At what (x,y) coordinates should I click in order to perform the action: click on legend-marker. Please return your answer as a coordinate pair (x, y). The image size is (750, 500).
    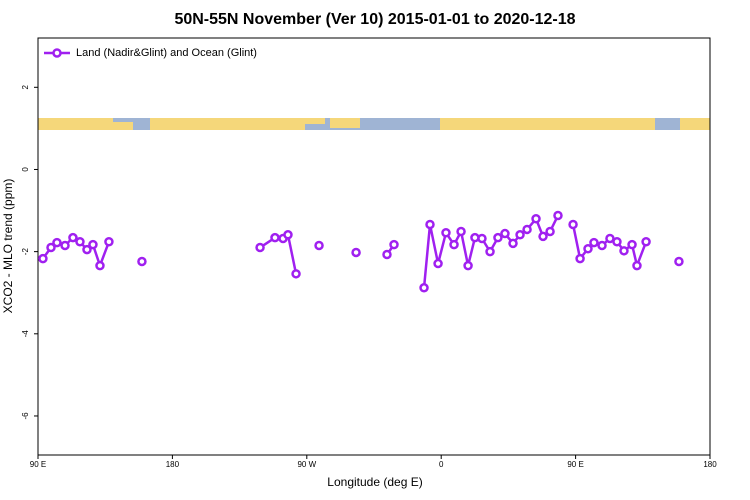
    Looking at the image, I should click on (57, 53).